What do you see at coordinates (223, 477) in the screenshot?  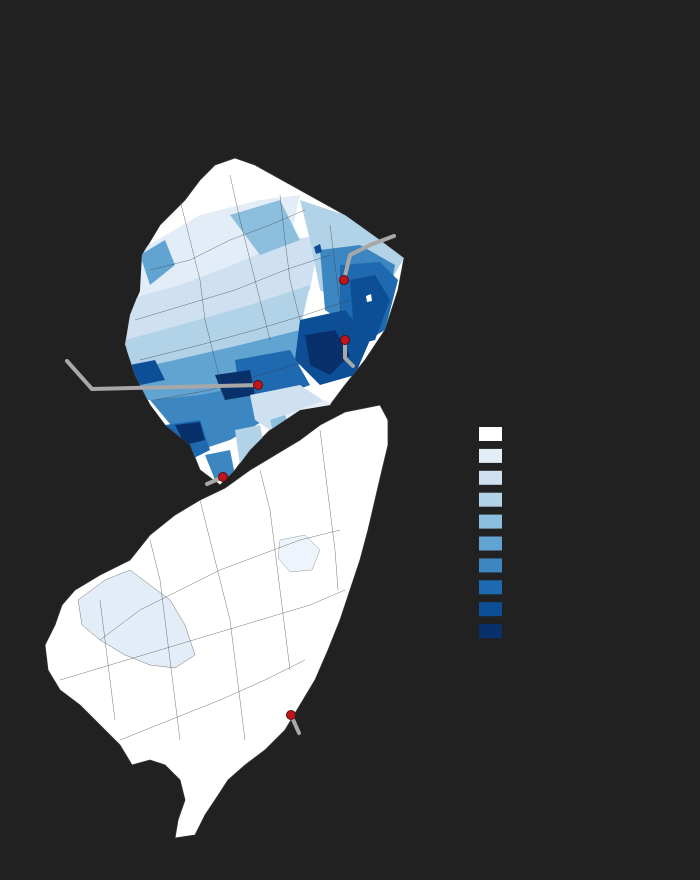 I see `marker-trenton` at bounding box center [223, 477].